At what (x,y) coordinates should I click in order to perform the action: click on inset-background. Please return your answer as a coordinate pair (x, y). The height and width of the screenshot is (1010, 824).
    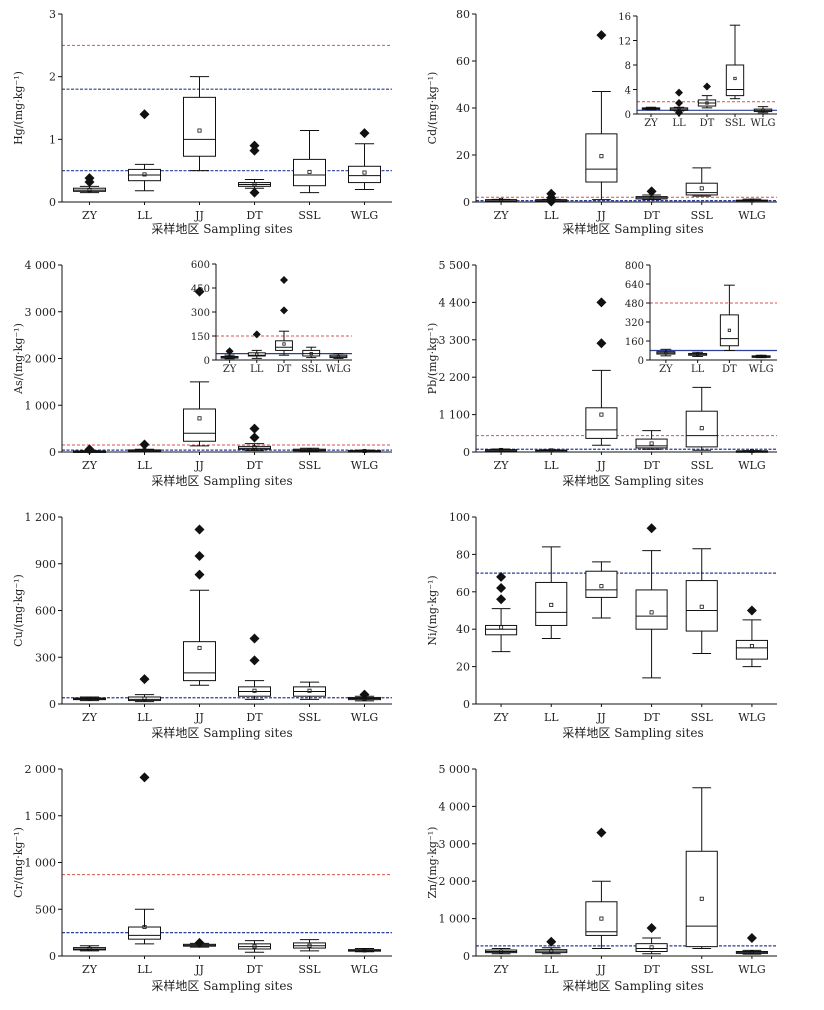
    Looking at the image, I should click on (713, 312).